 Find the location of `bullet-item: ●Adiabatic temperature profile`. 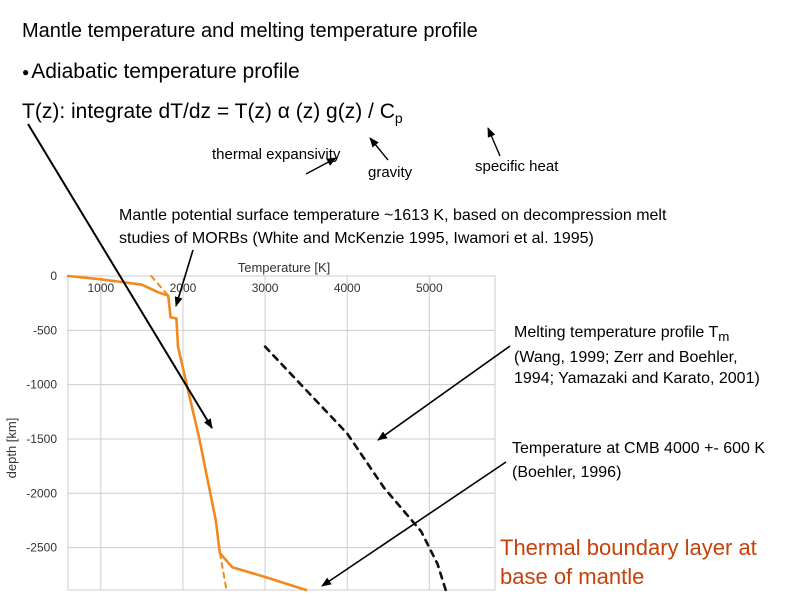

bullet-item: ●Adiabatic temperature profile is located at coordinates (161, 72).